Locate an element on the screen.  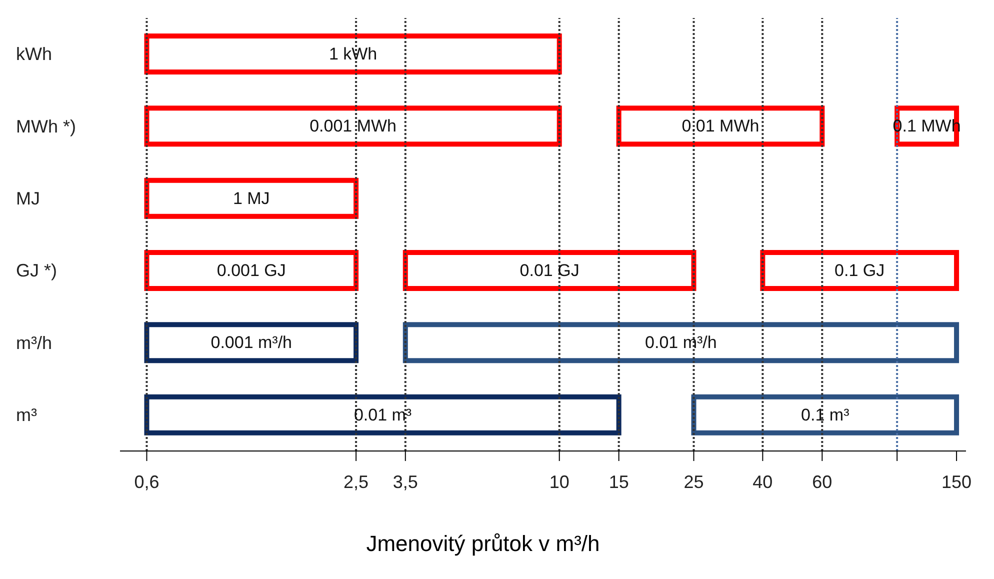
series-label: 0.01 MWh is located at coordinates (721, 126).